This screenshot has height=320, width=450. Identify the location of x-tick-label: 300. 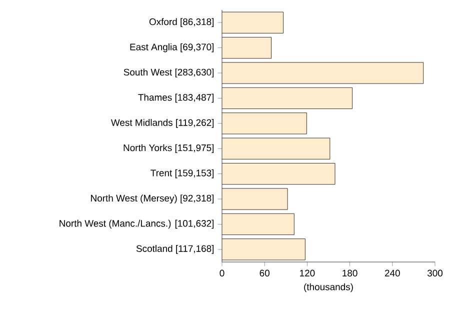
(435, 273).